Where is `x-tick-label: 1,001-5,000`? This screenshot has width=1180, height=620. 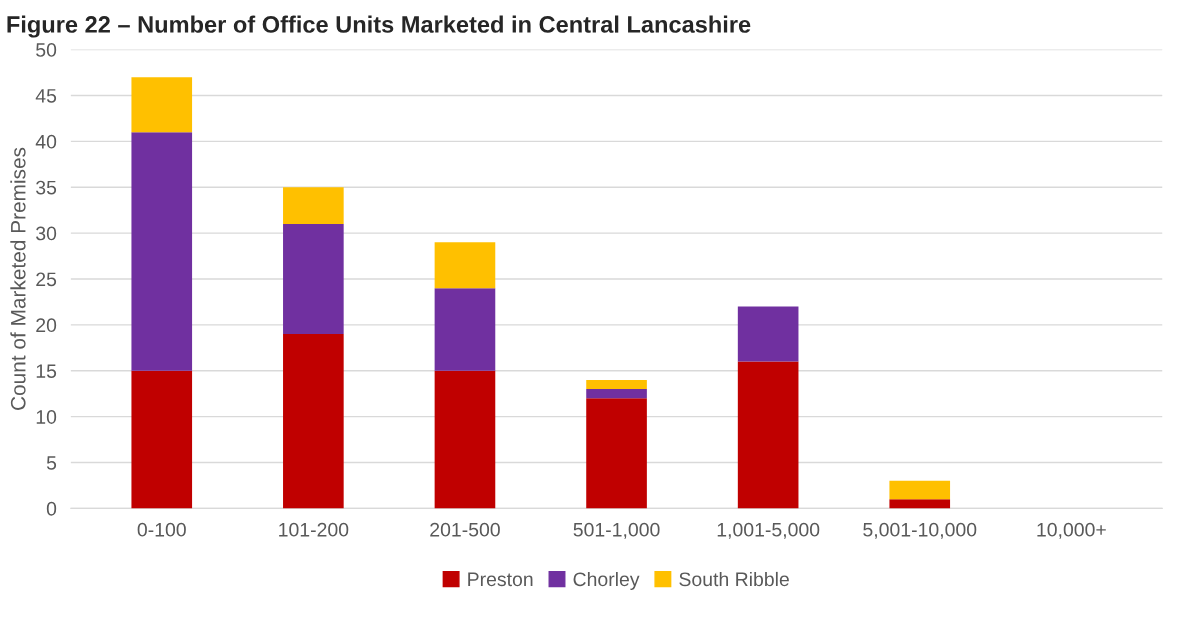
x-tick-label: 1,001-5,000 is located at coordinates (768, 530).